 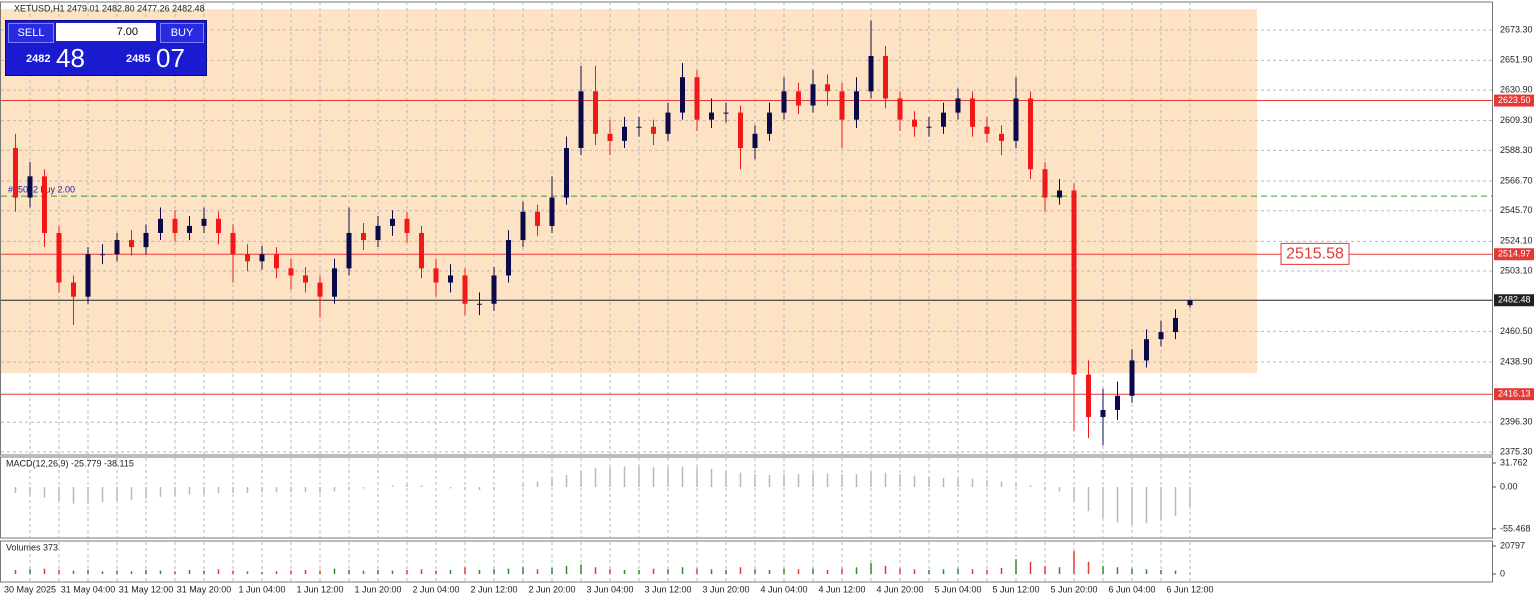 What do you see at coordinates (106, 32) in the screenshot?
I see `lots-input: 7.00` at bounding box center [106, 32].